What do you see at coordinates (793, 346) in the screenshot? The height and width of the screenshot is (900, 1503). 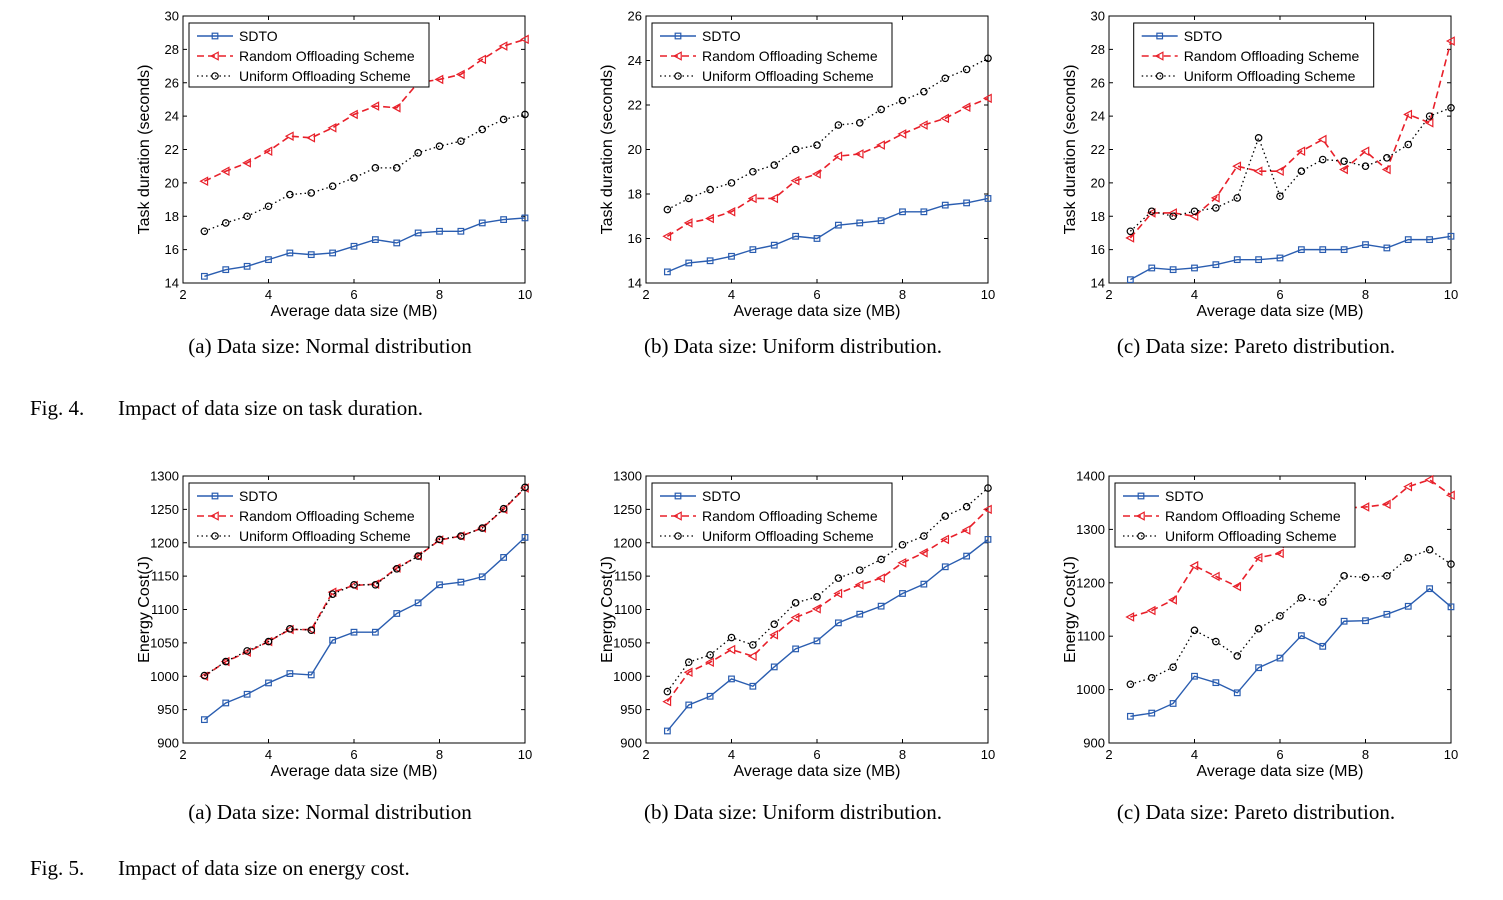 I see `subcaption: (b) Data size: Uniform distribution.` at bounding box center [793, 346].